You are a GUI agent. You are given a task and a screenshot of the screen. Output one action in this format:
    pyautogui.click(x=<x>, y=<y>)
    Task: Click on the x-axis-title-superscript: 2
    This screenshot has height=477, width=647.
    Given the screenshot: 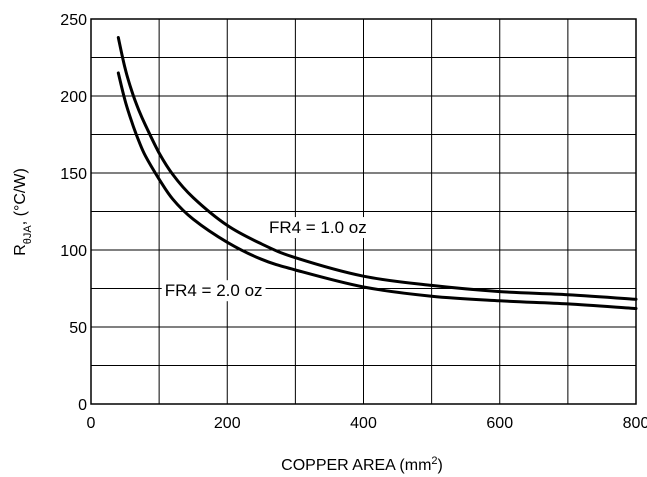 What is the action you would take?
    pyautogui.click(x=434, y=461)
    